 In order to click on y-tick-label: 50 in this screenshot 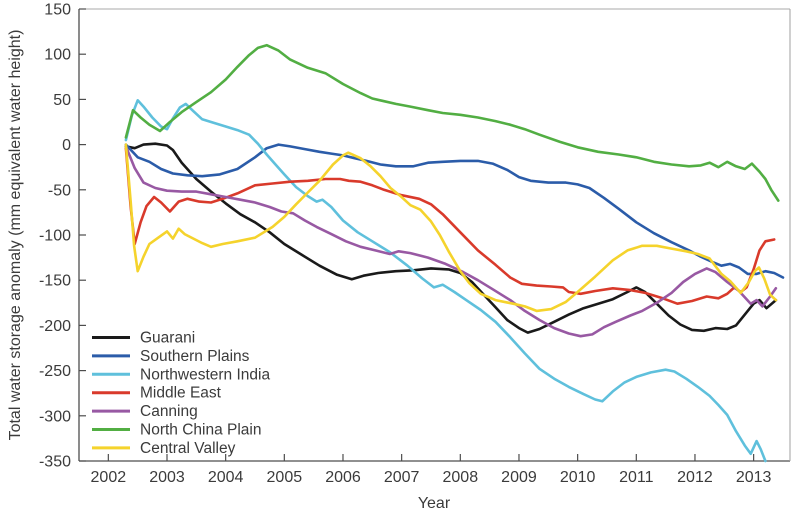, I will do `click(62, 100)`.